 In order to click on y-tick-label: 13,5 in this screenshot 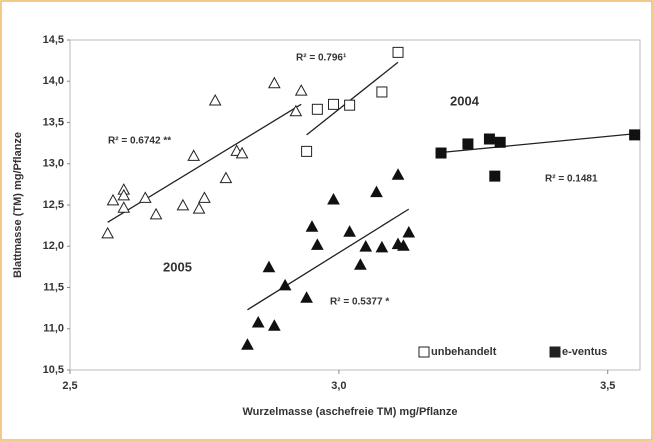, I will do `click(53, 122)`.